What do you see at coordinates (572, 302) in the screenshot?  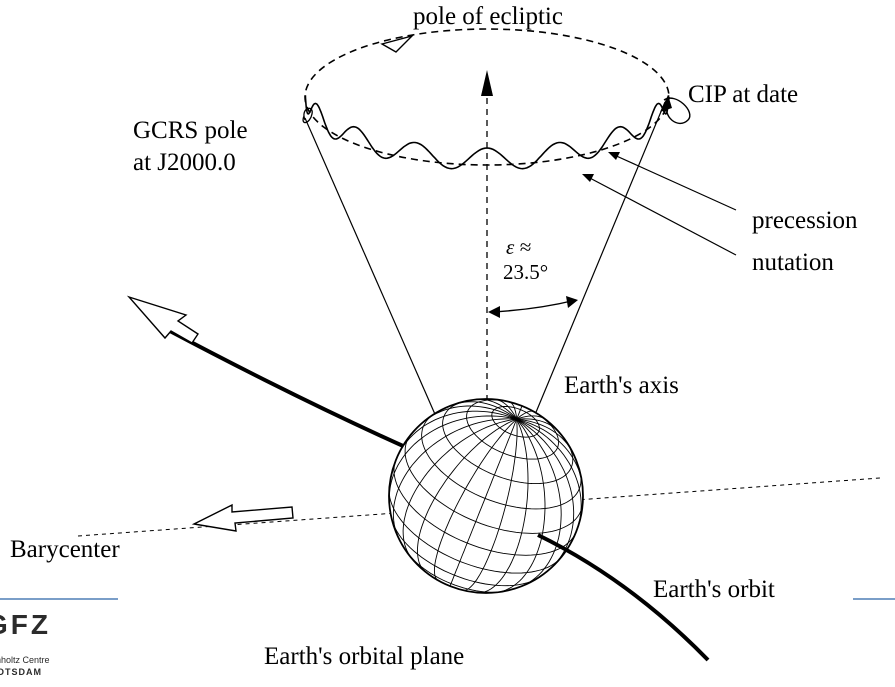 I see `epsilon-arc-head-right` at bounding box center [572, 302].